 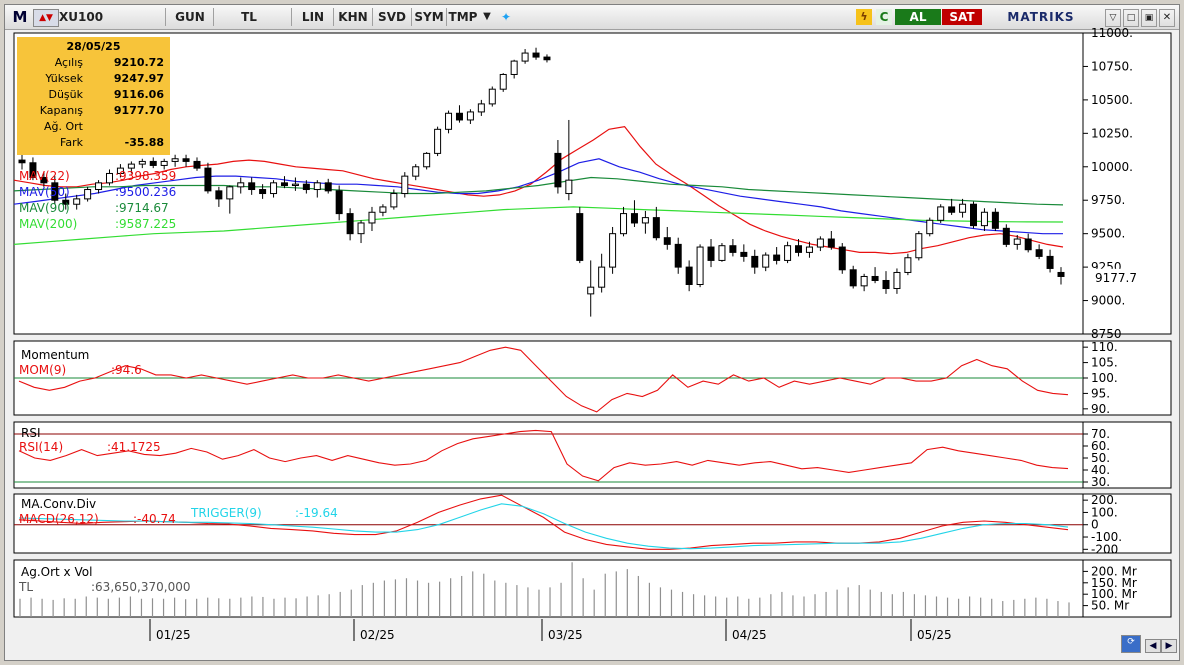 What do you see at coordinates (313, 17) in the screenshot?
I see `linear-button: LIN` at bounding box center [313, 17].